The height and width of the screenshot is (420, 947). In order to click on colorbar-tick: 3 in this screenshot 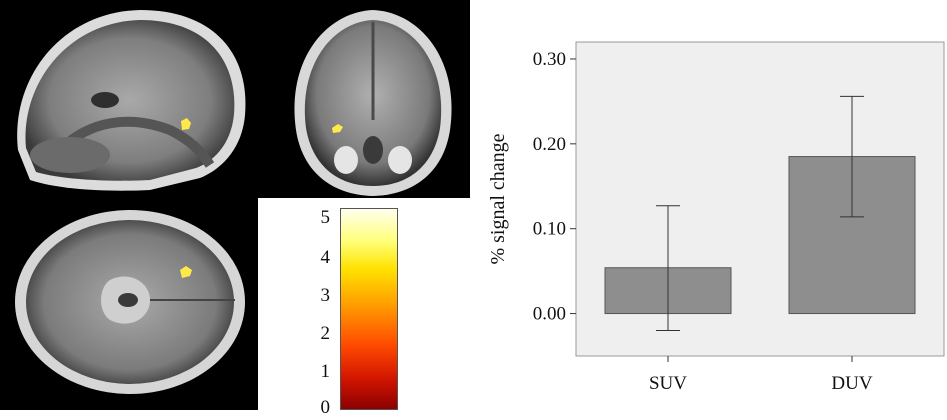, I will do `click(325, 295)`.